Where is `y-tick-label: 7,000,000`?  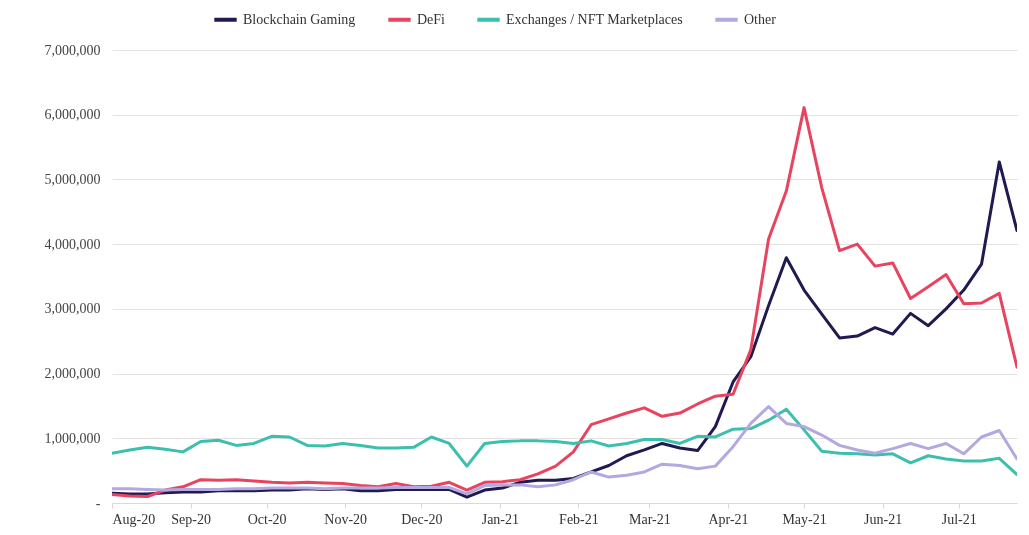 y-tick-label: 7,000,000 is located at coordinates (72, 50).